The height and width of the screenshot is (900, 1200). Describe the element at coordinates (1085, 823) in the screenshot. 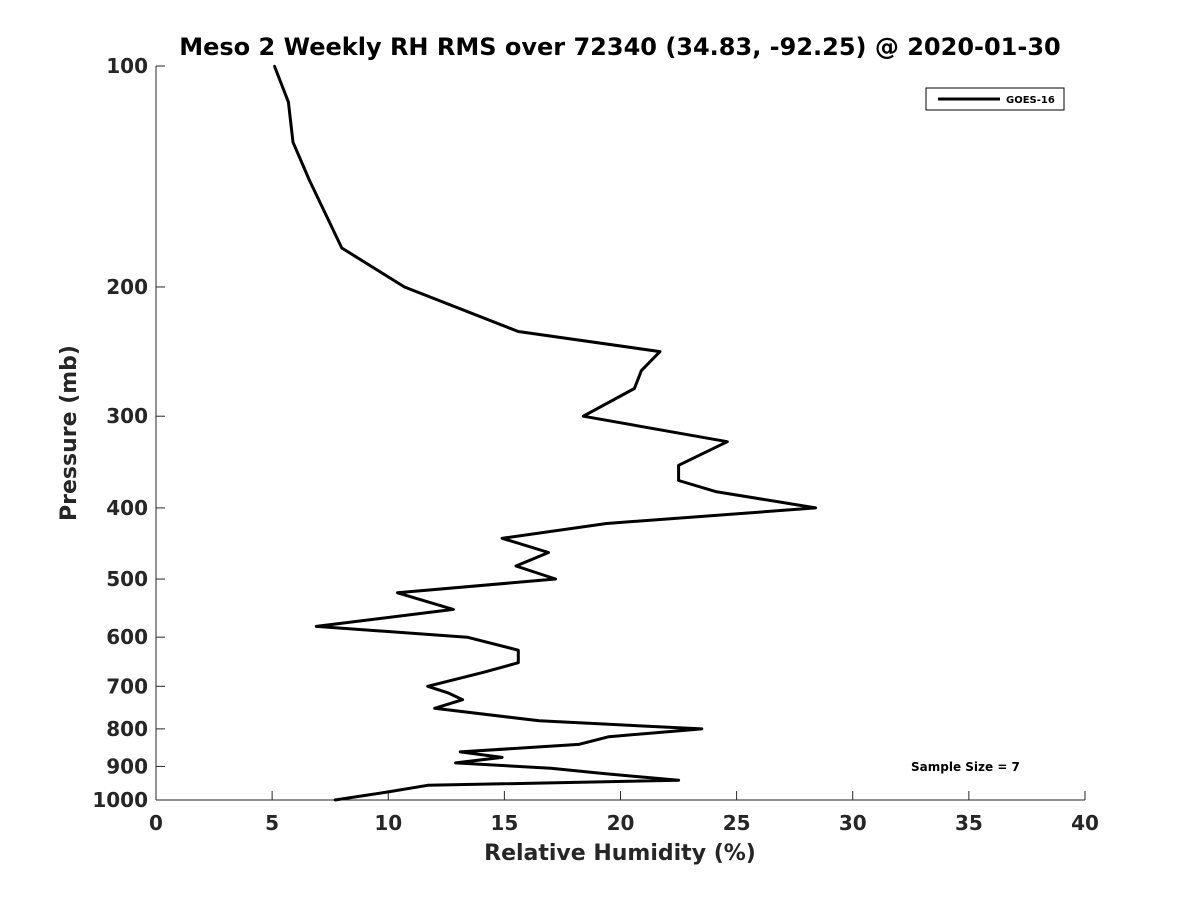

I see `x-tick-label: 40` at that location.